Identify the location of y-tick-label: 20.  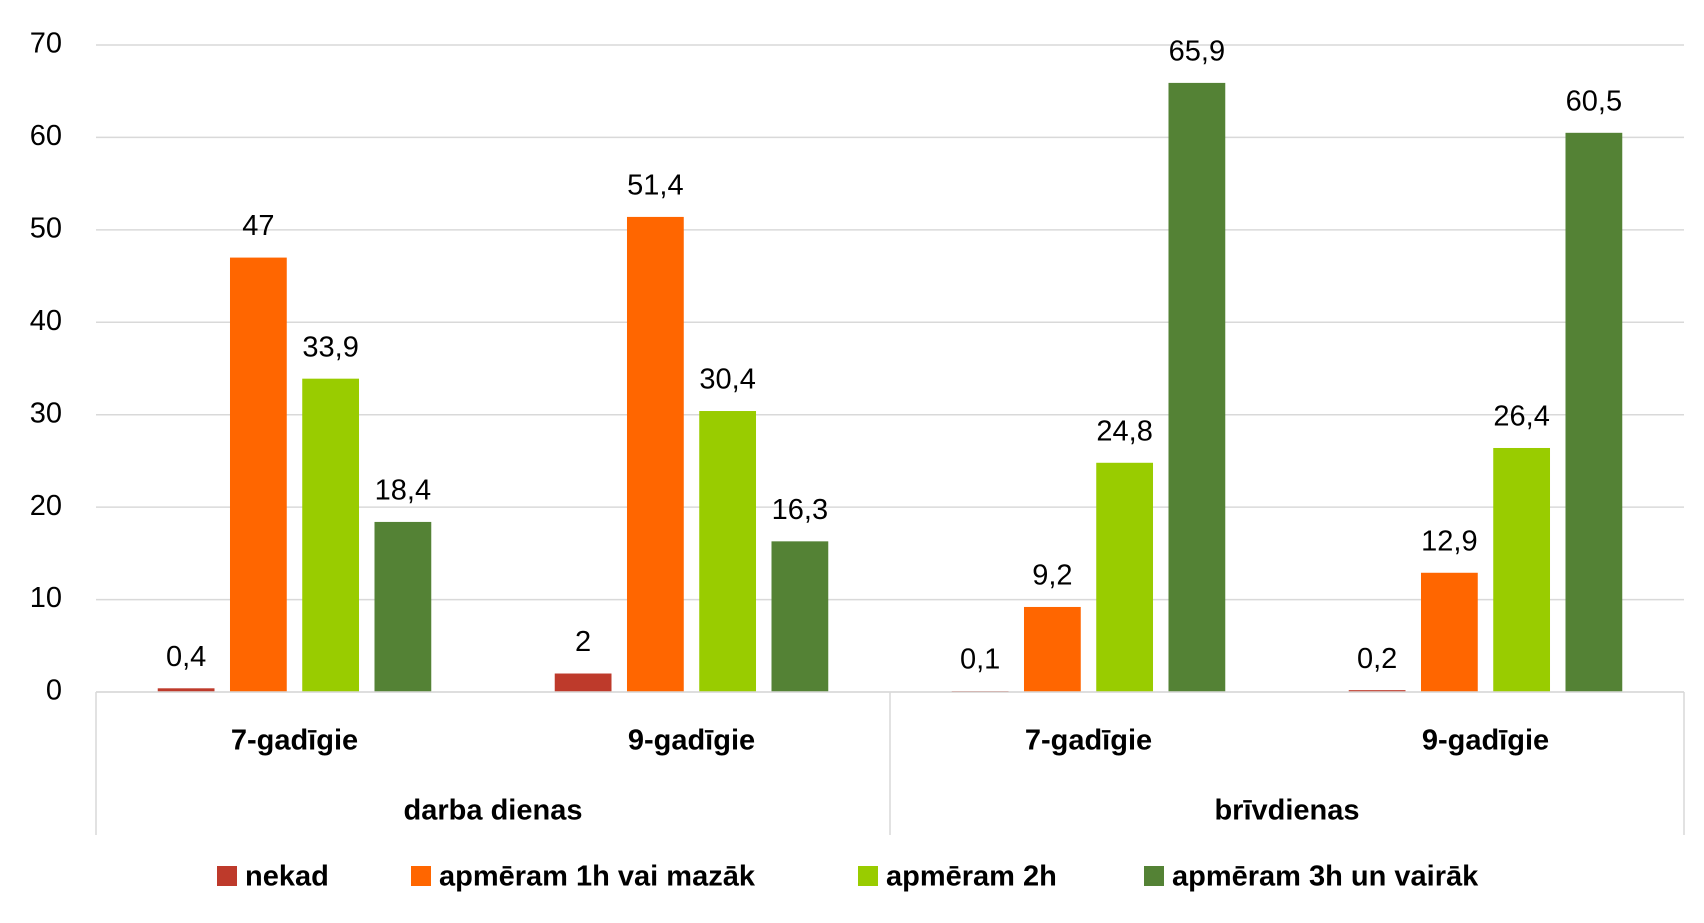
(46, 506).